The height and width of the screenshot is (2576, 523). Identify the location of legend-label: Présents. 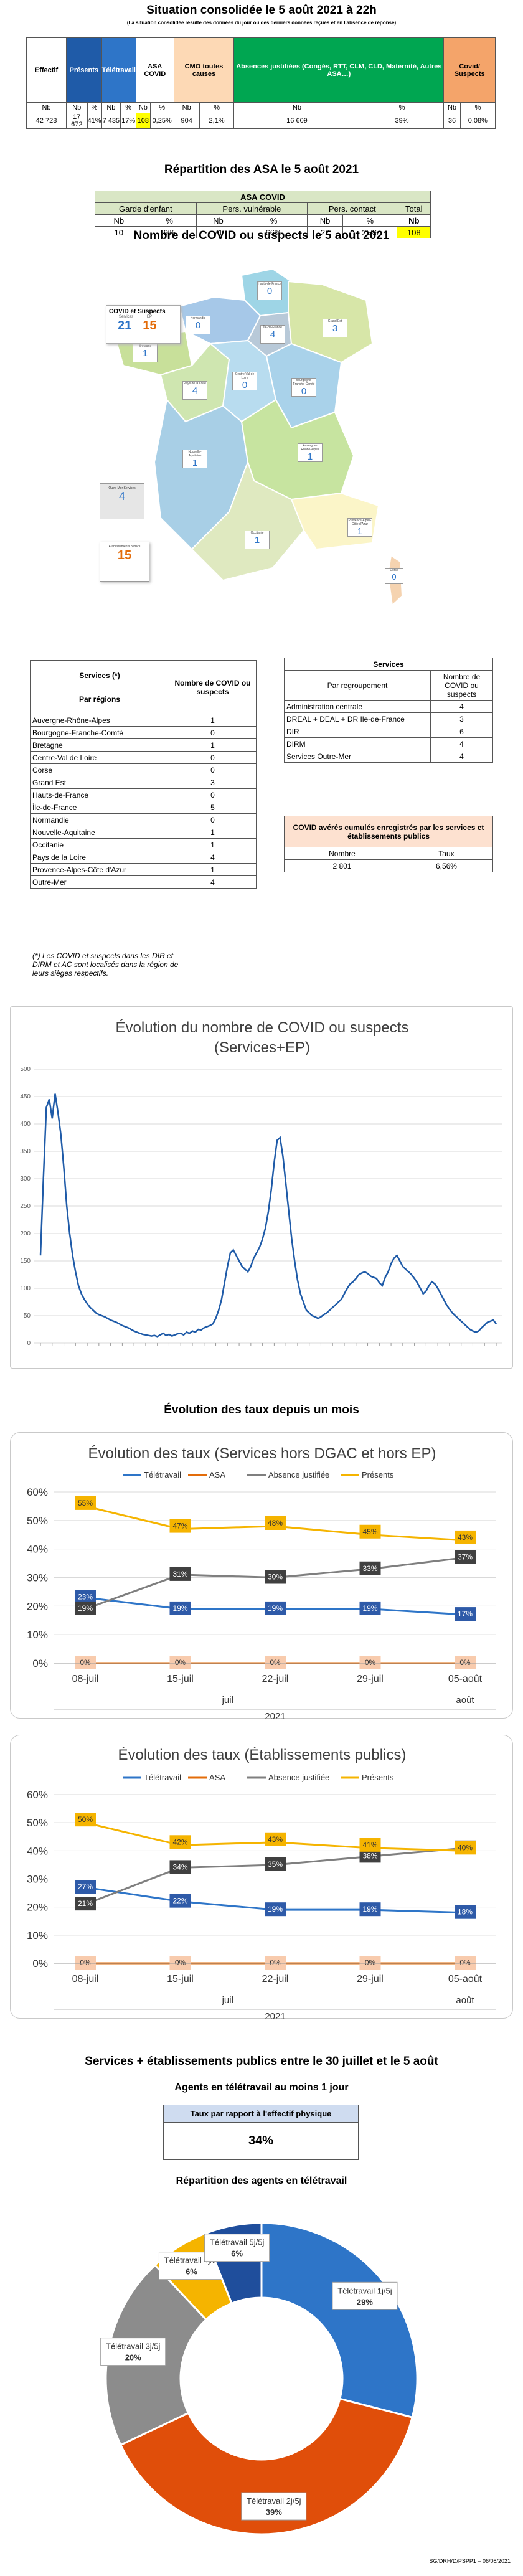
(378, 1474).